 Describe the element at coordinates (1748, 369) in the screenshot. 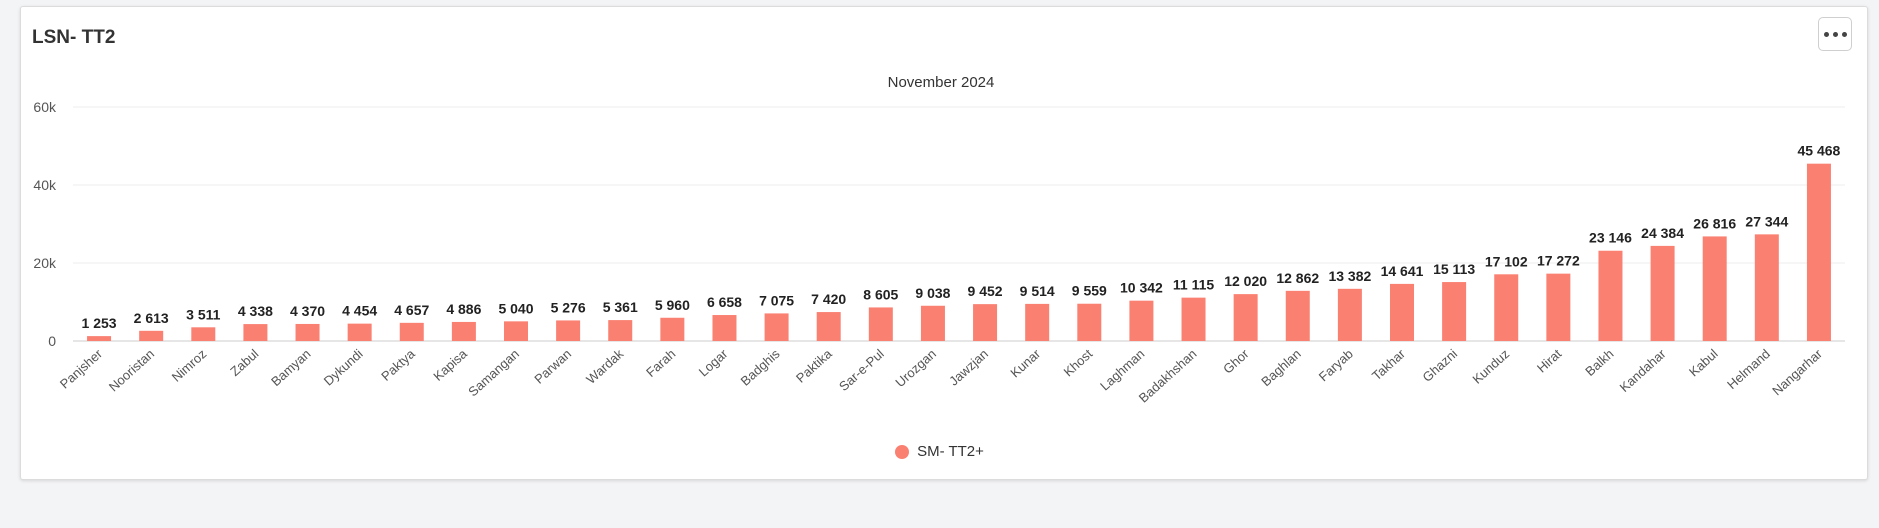

I see `x-tick-label: Helmand` at that location.